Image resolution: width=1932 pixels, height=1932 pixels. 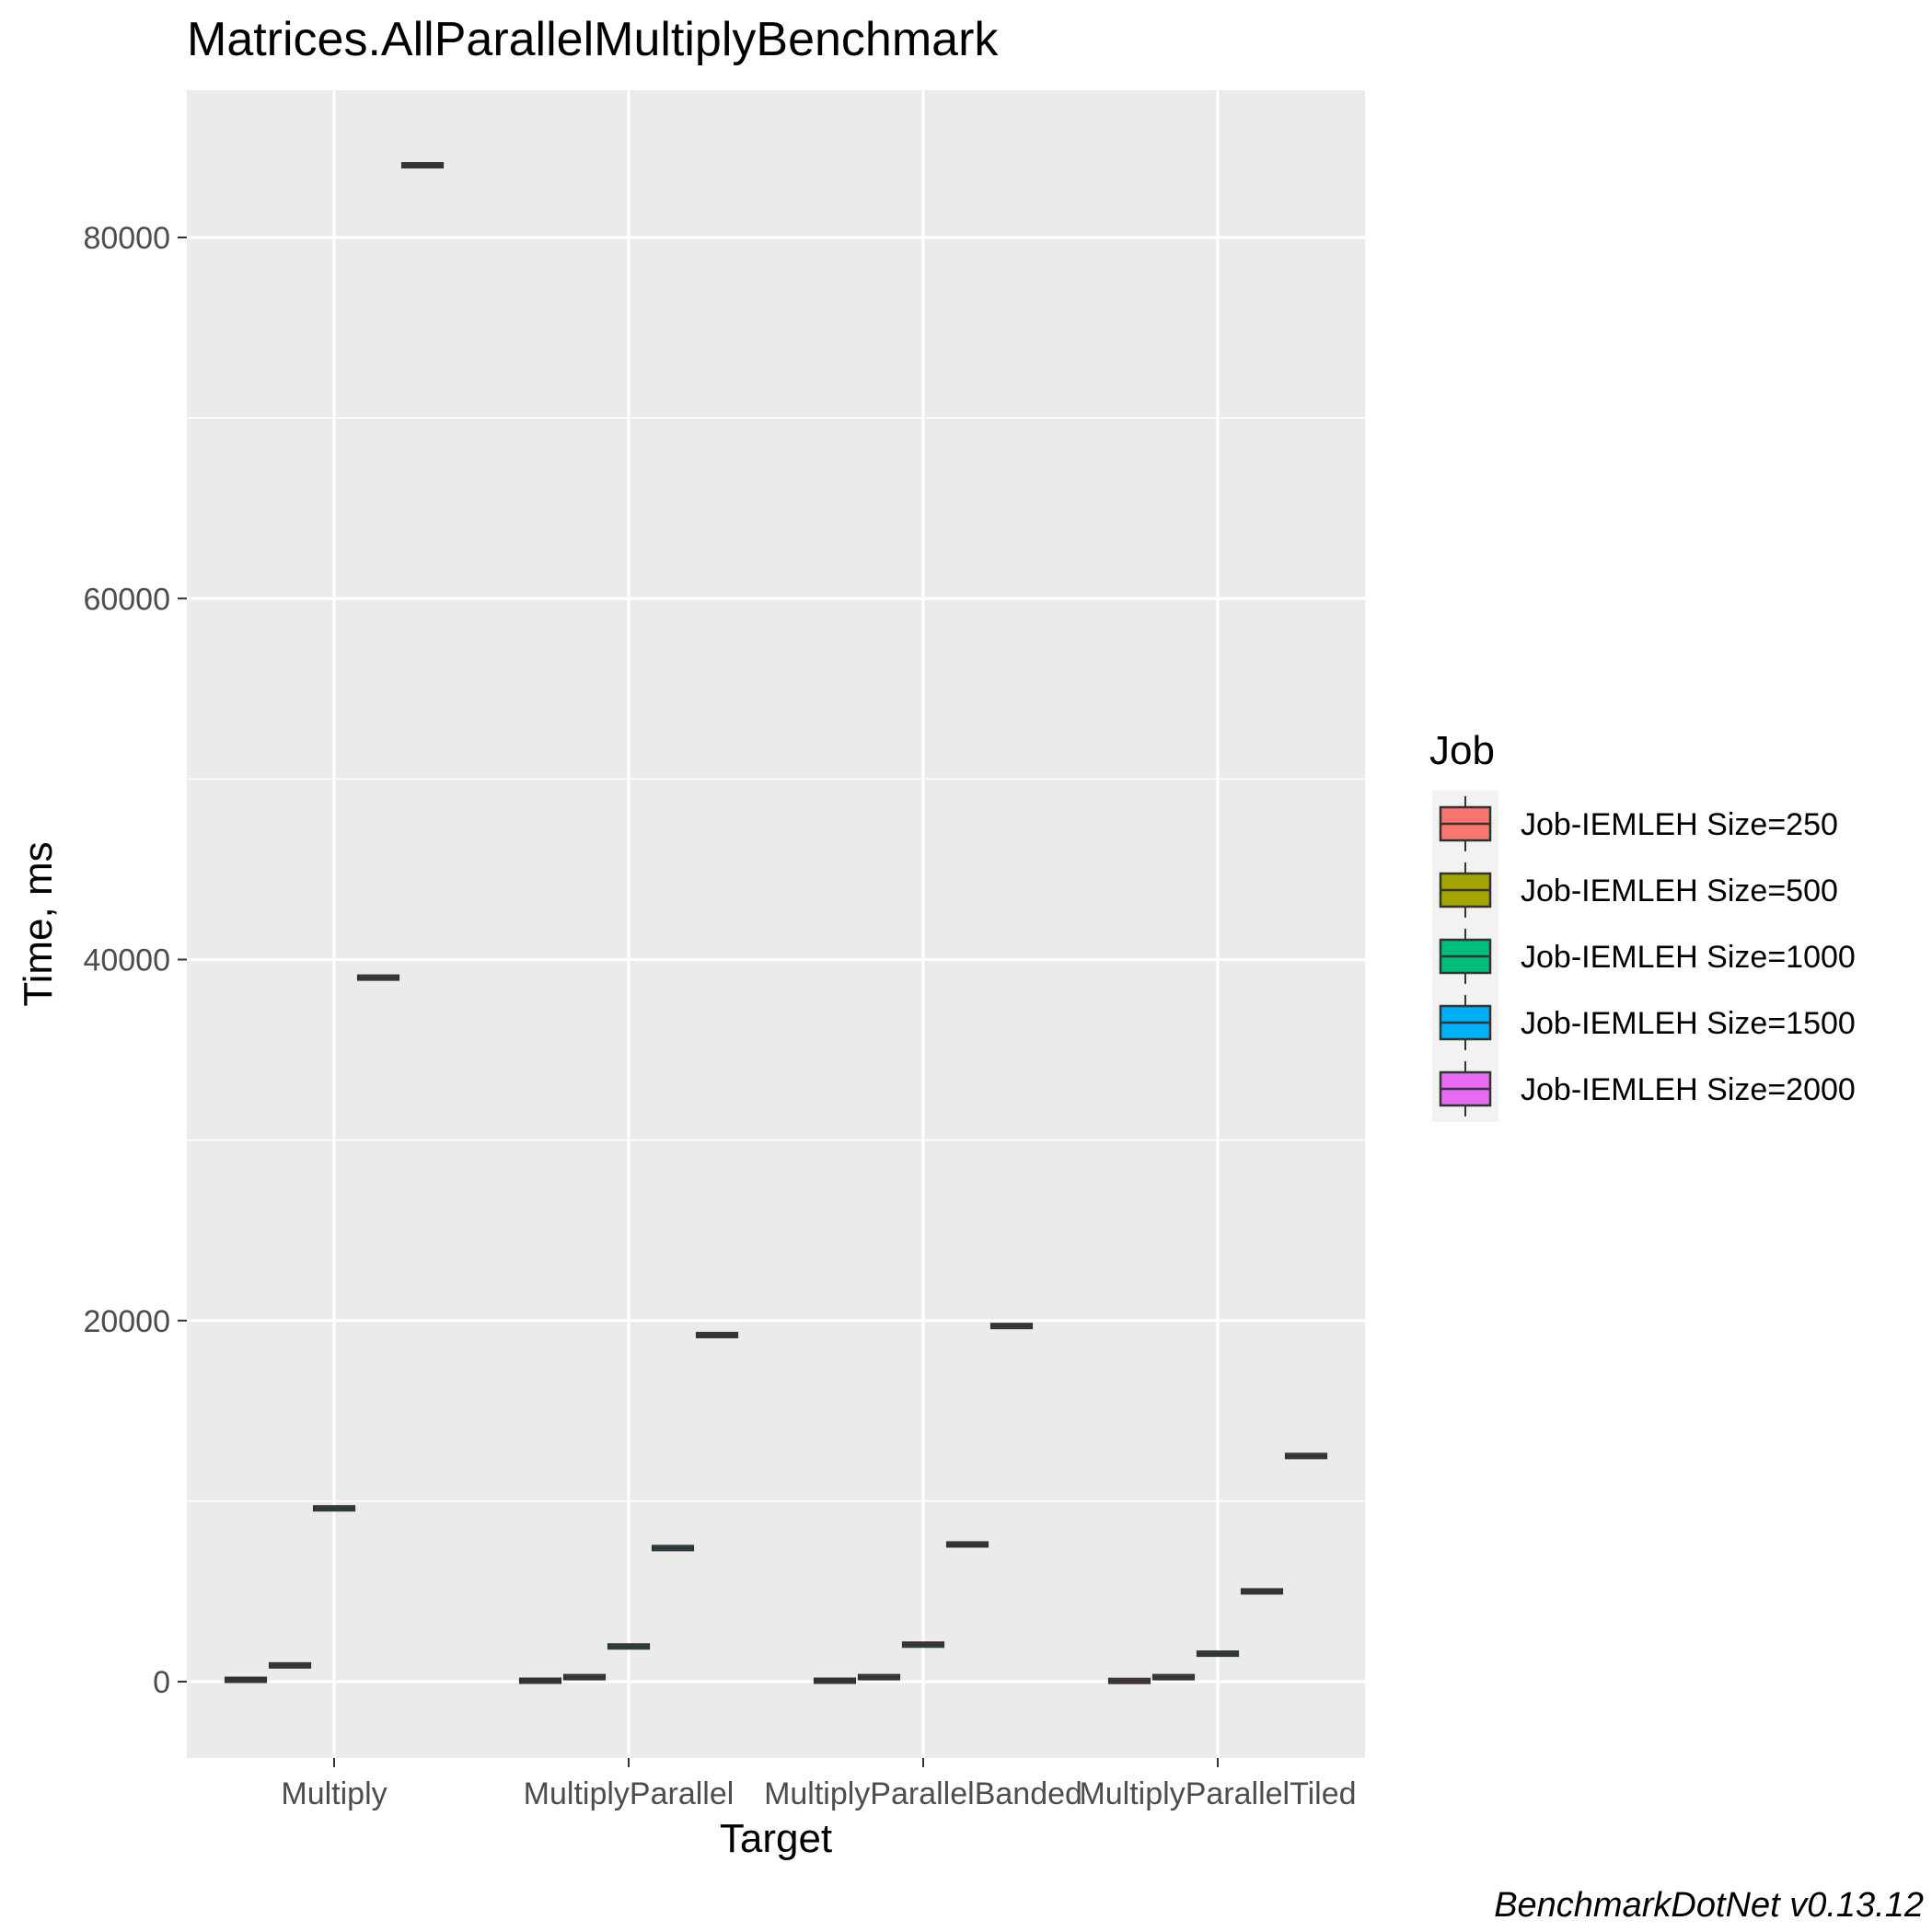 I want to click on legend-title: Job, so click(x=1462, y=751).